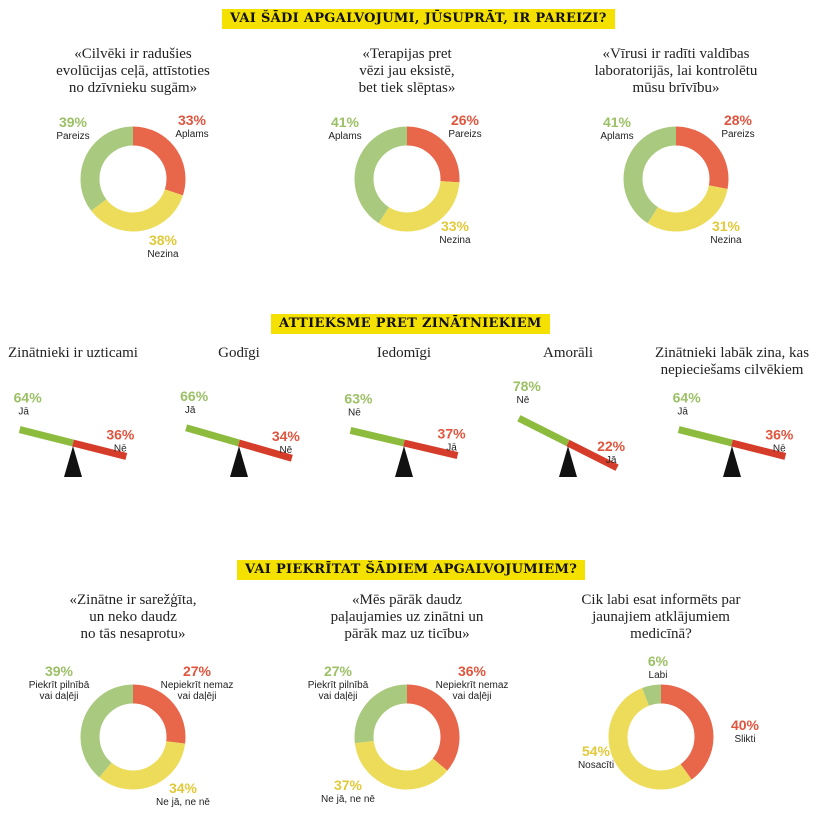 This screenshot has width=820, height=813. I want to click on bar-right-percent: 34%, so click(286, 436).